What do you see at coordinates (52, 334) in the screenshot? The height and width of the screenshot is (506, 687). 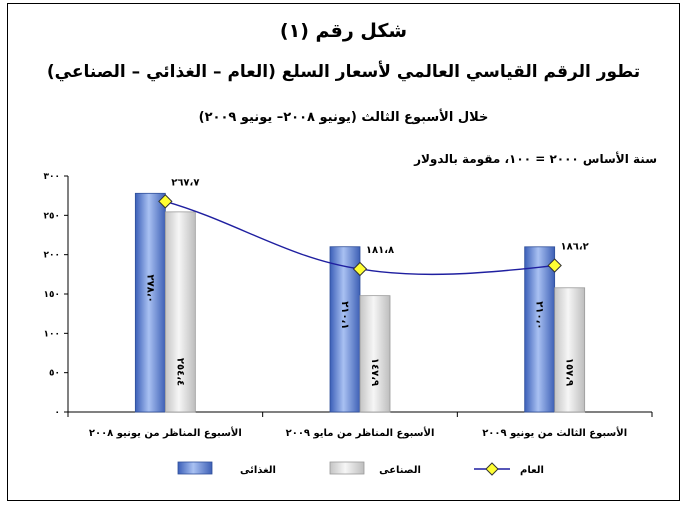 I see `y-tick-label: ١٠٠` at bounding box center [52, 334].